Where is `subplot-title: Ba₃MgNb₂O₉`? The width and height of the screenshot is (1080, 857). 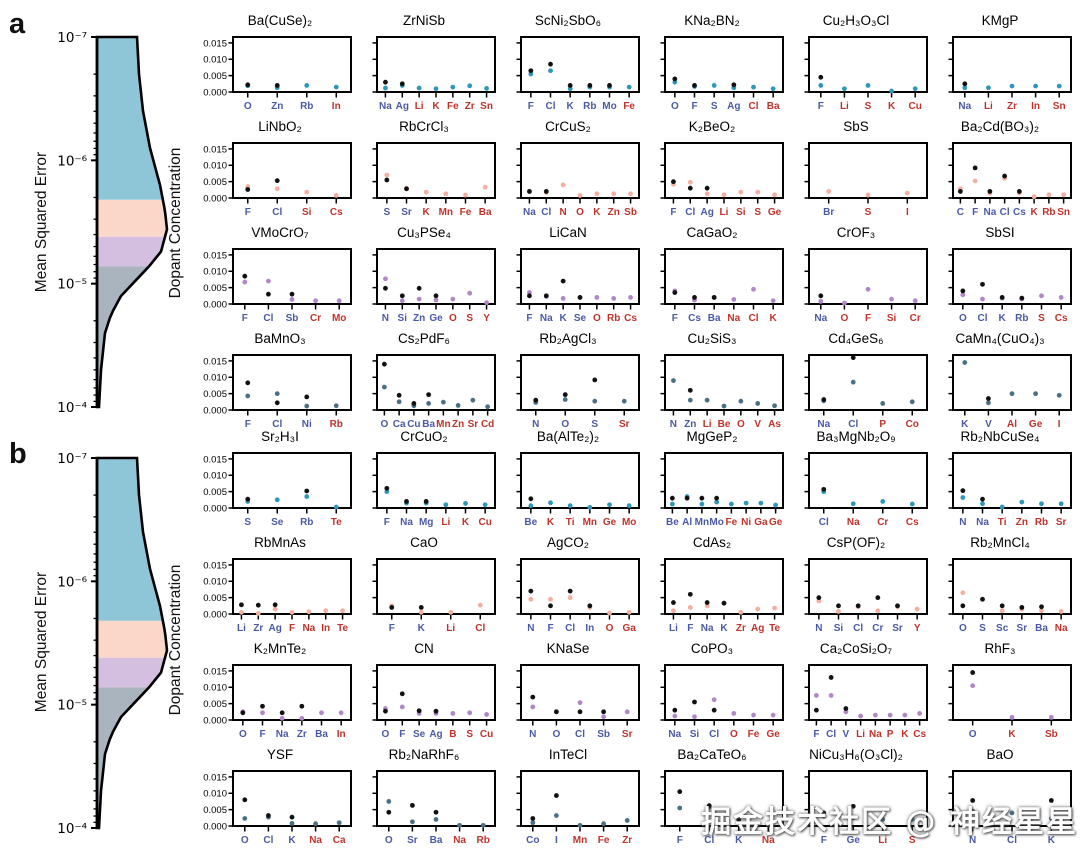 subplot-title: Ba₃MgNb₂O₉ is located at coordinates (856, 436).